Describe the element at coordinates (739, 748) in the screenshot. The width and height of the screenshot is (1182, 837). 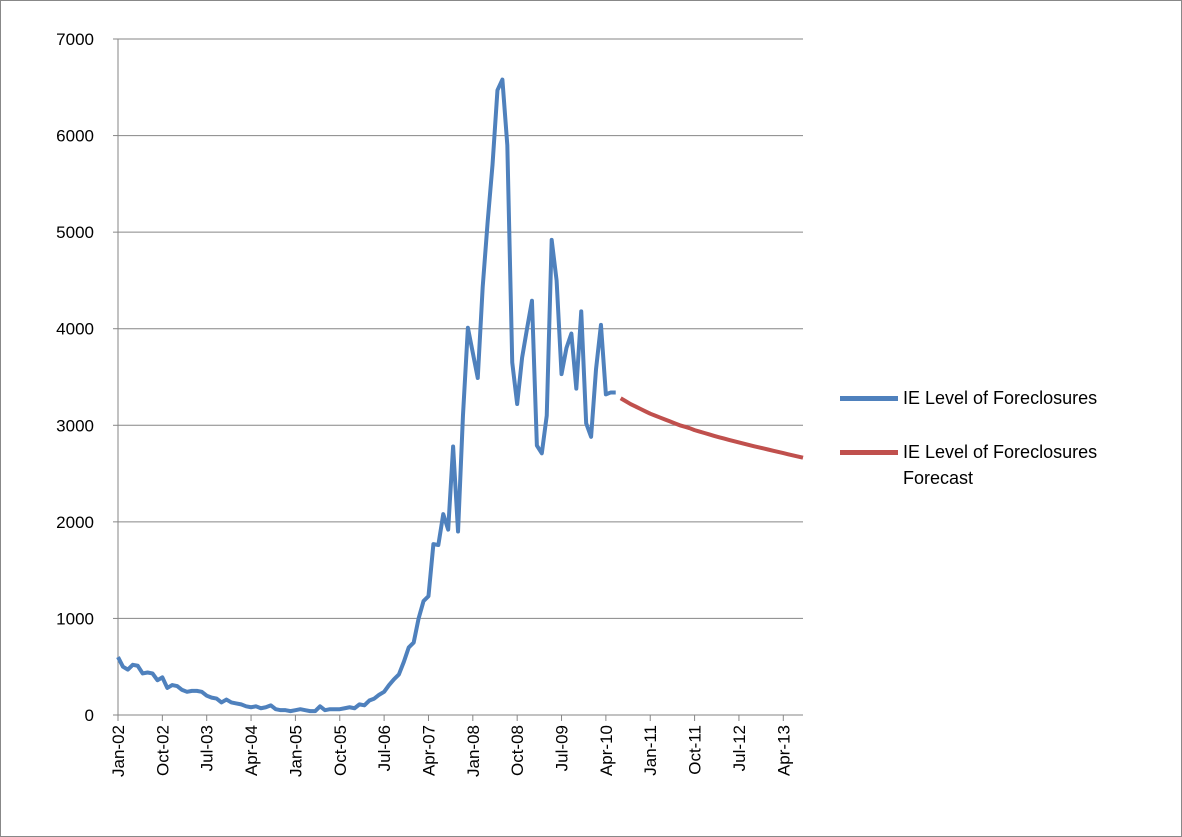
I see `x-tick-label: Jul-12` at that location.